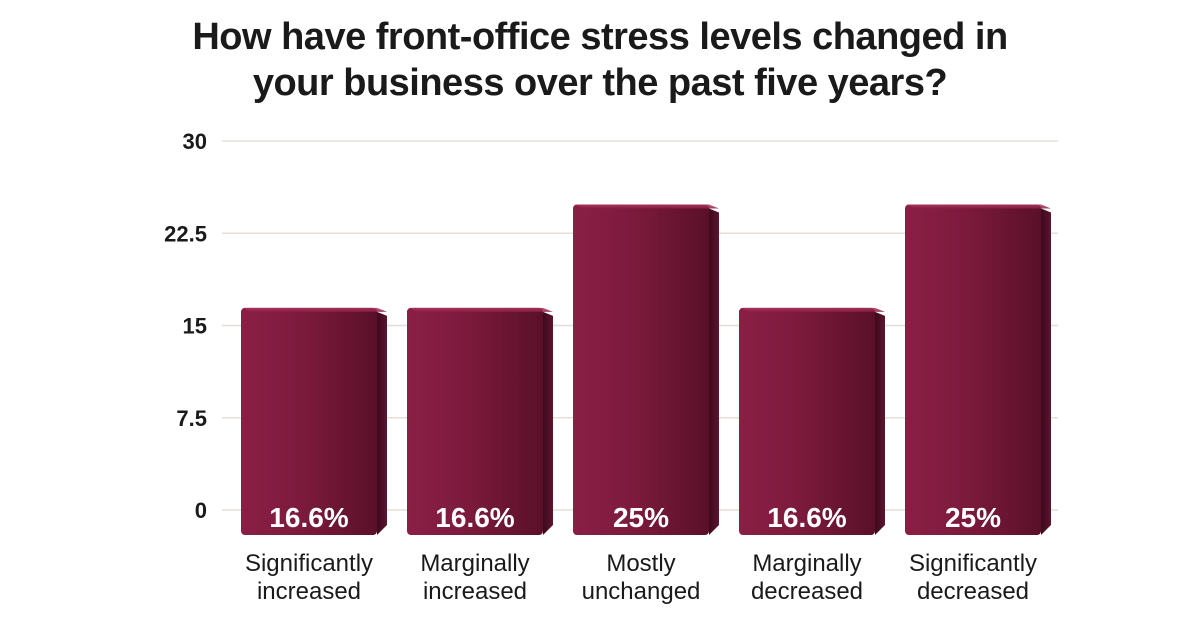 The height and width of the screenshot is (628, 1200). I want to click on y-axis-ticks: 0 7.5 15 22.5 30, so click(185, 326).